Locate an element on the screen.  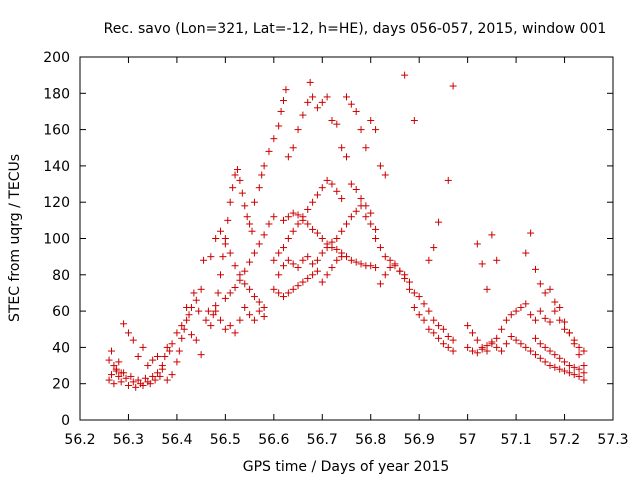
x-tick-label: 56.2 is located at coordinates (79, 440).